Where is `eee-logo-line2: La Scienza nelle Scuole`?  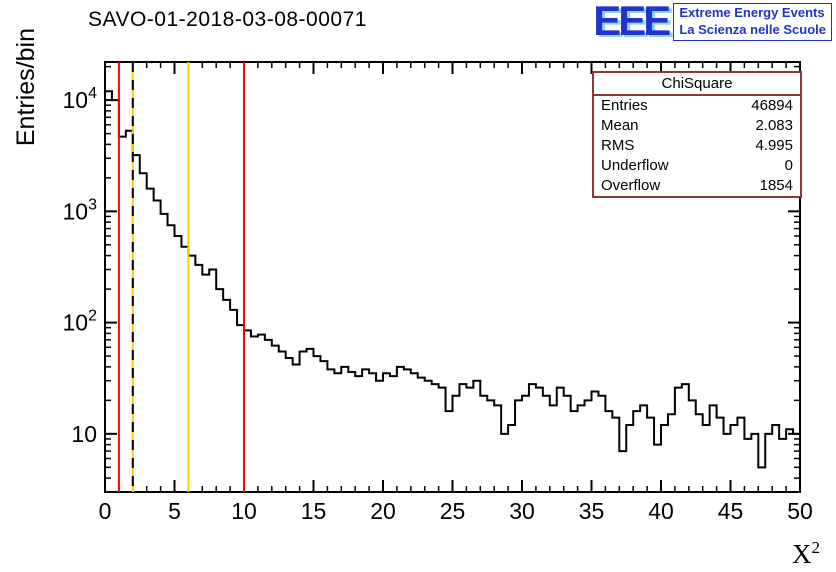
eee-logo-line2: La Scienza nelle Scuole is located at coordinates (752, 30).